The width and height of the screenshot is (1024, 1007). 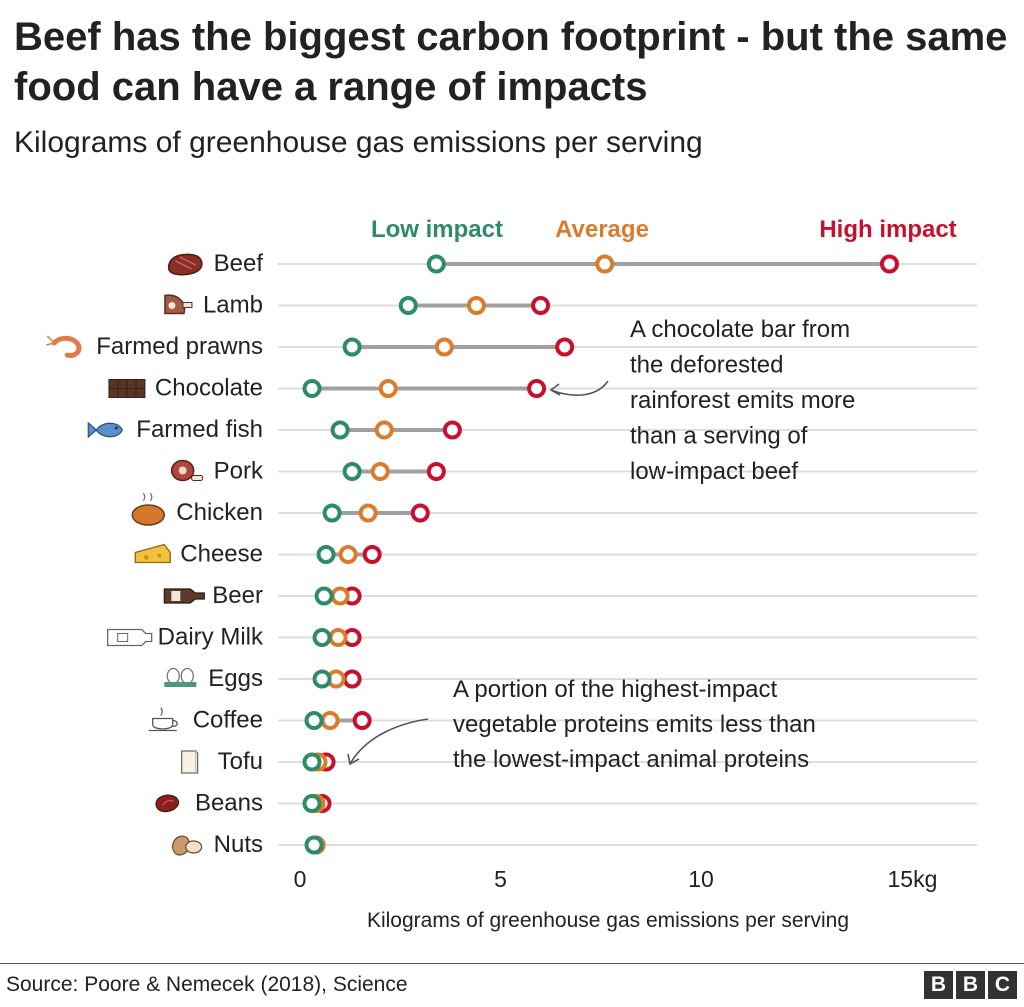 What do you see at coordinates (512, 963) in the screenshot?
I see `footer-divider` at bounding box center [512, 963].